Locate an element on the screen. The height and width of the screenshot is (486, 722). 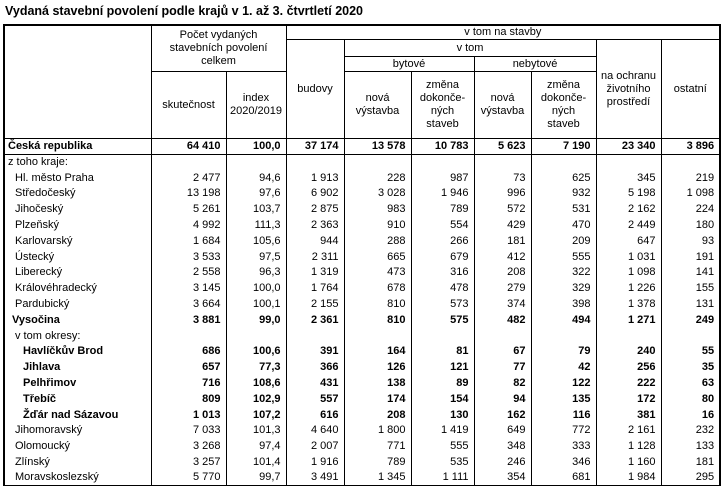
value-cell: 1 916 is located at coordinates (315, 462).